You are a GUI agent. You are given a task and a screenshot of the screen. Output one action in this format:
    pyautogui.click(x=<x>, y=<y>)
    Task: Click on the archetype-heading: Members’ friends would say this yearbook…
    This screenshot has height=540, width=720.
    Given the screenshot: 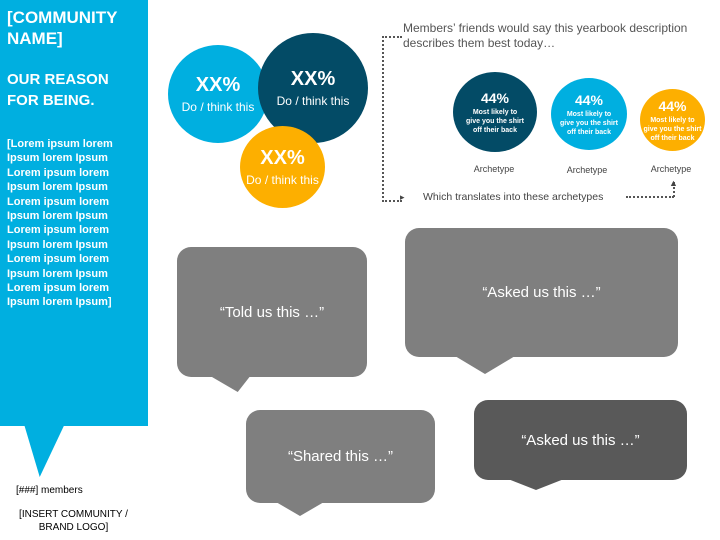 What is the action you would take?
    pyautogui.click(x=545, y=35)
    